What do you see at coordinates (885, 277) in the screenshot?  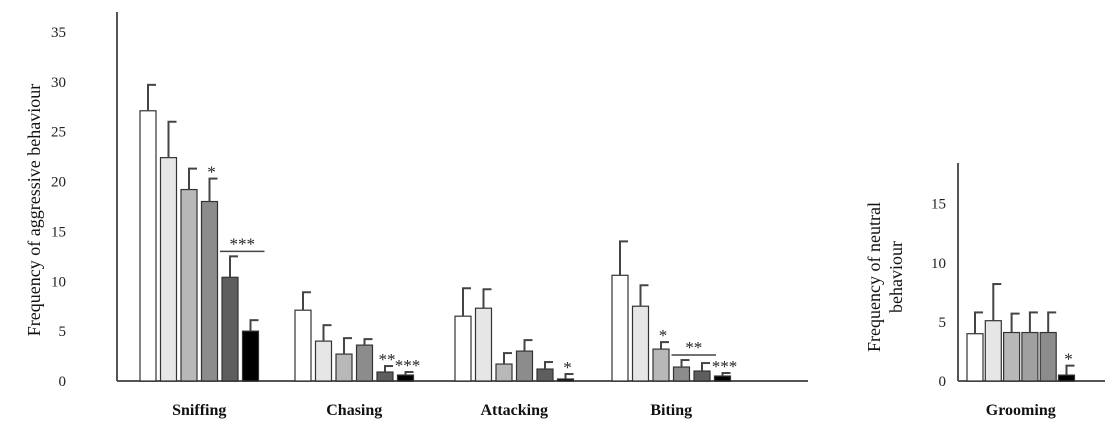 I see `y-axis-title: Frequency of neutral behaviour` at bounding box center [885, 277].